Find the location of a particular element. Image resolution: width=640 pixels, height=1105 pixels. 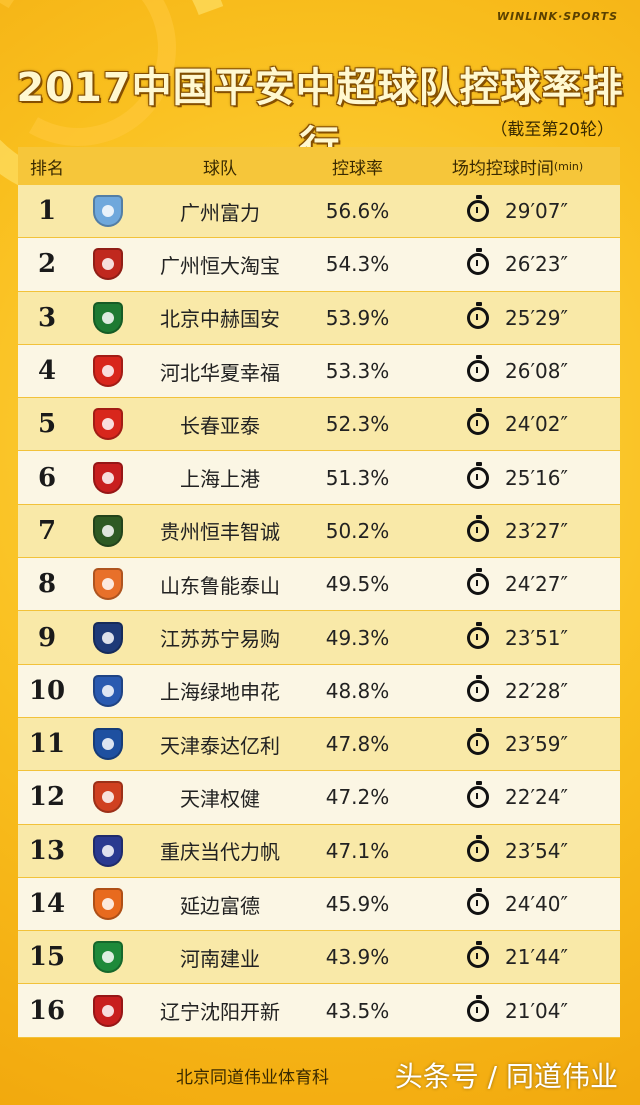

rank-cell: 16 is located at coordinates (47, 1011).